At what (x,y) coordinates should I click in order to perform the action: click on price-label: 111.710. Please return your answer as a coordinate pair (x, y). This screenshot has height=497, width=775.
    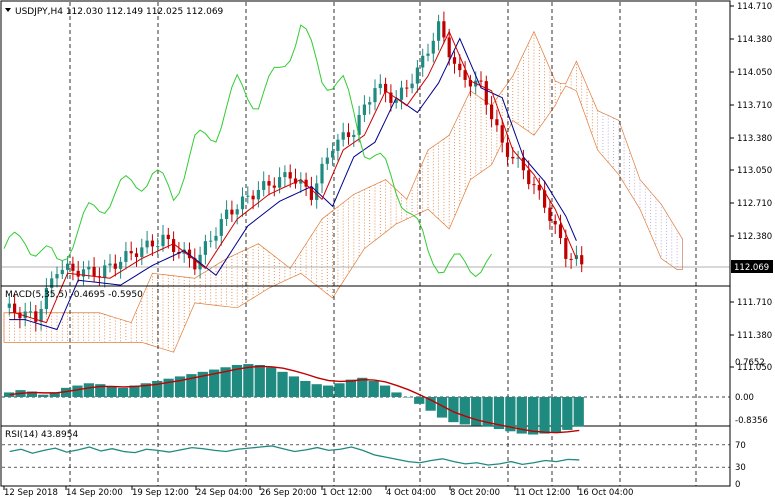
    Looking at the image, I should click on (754, 303).